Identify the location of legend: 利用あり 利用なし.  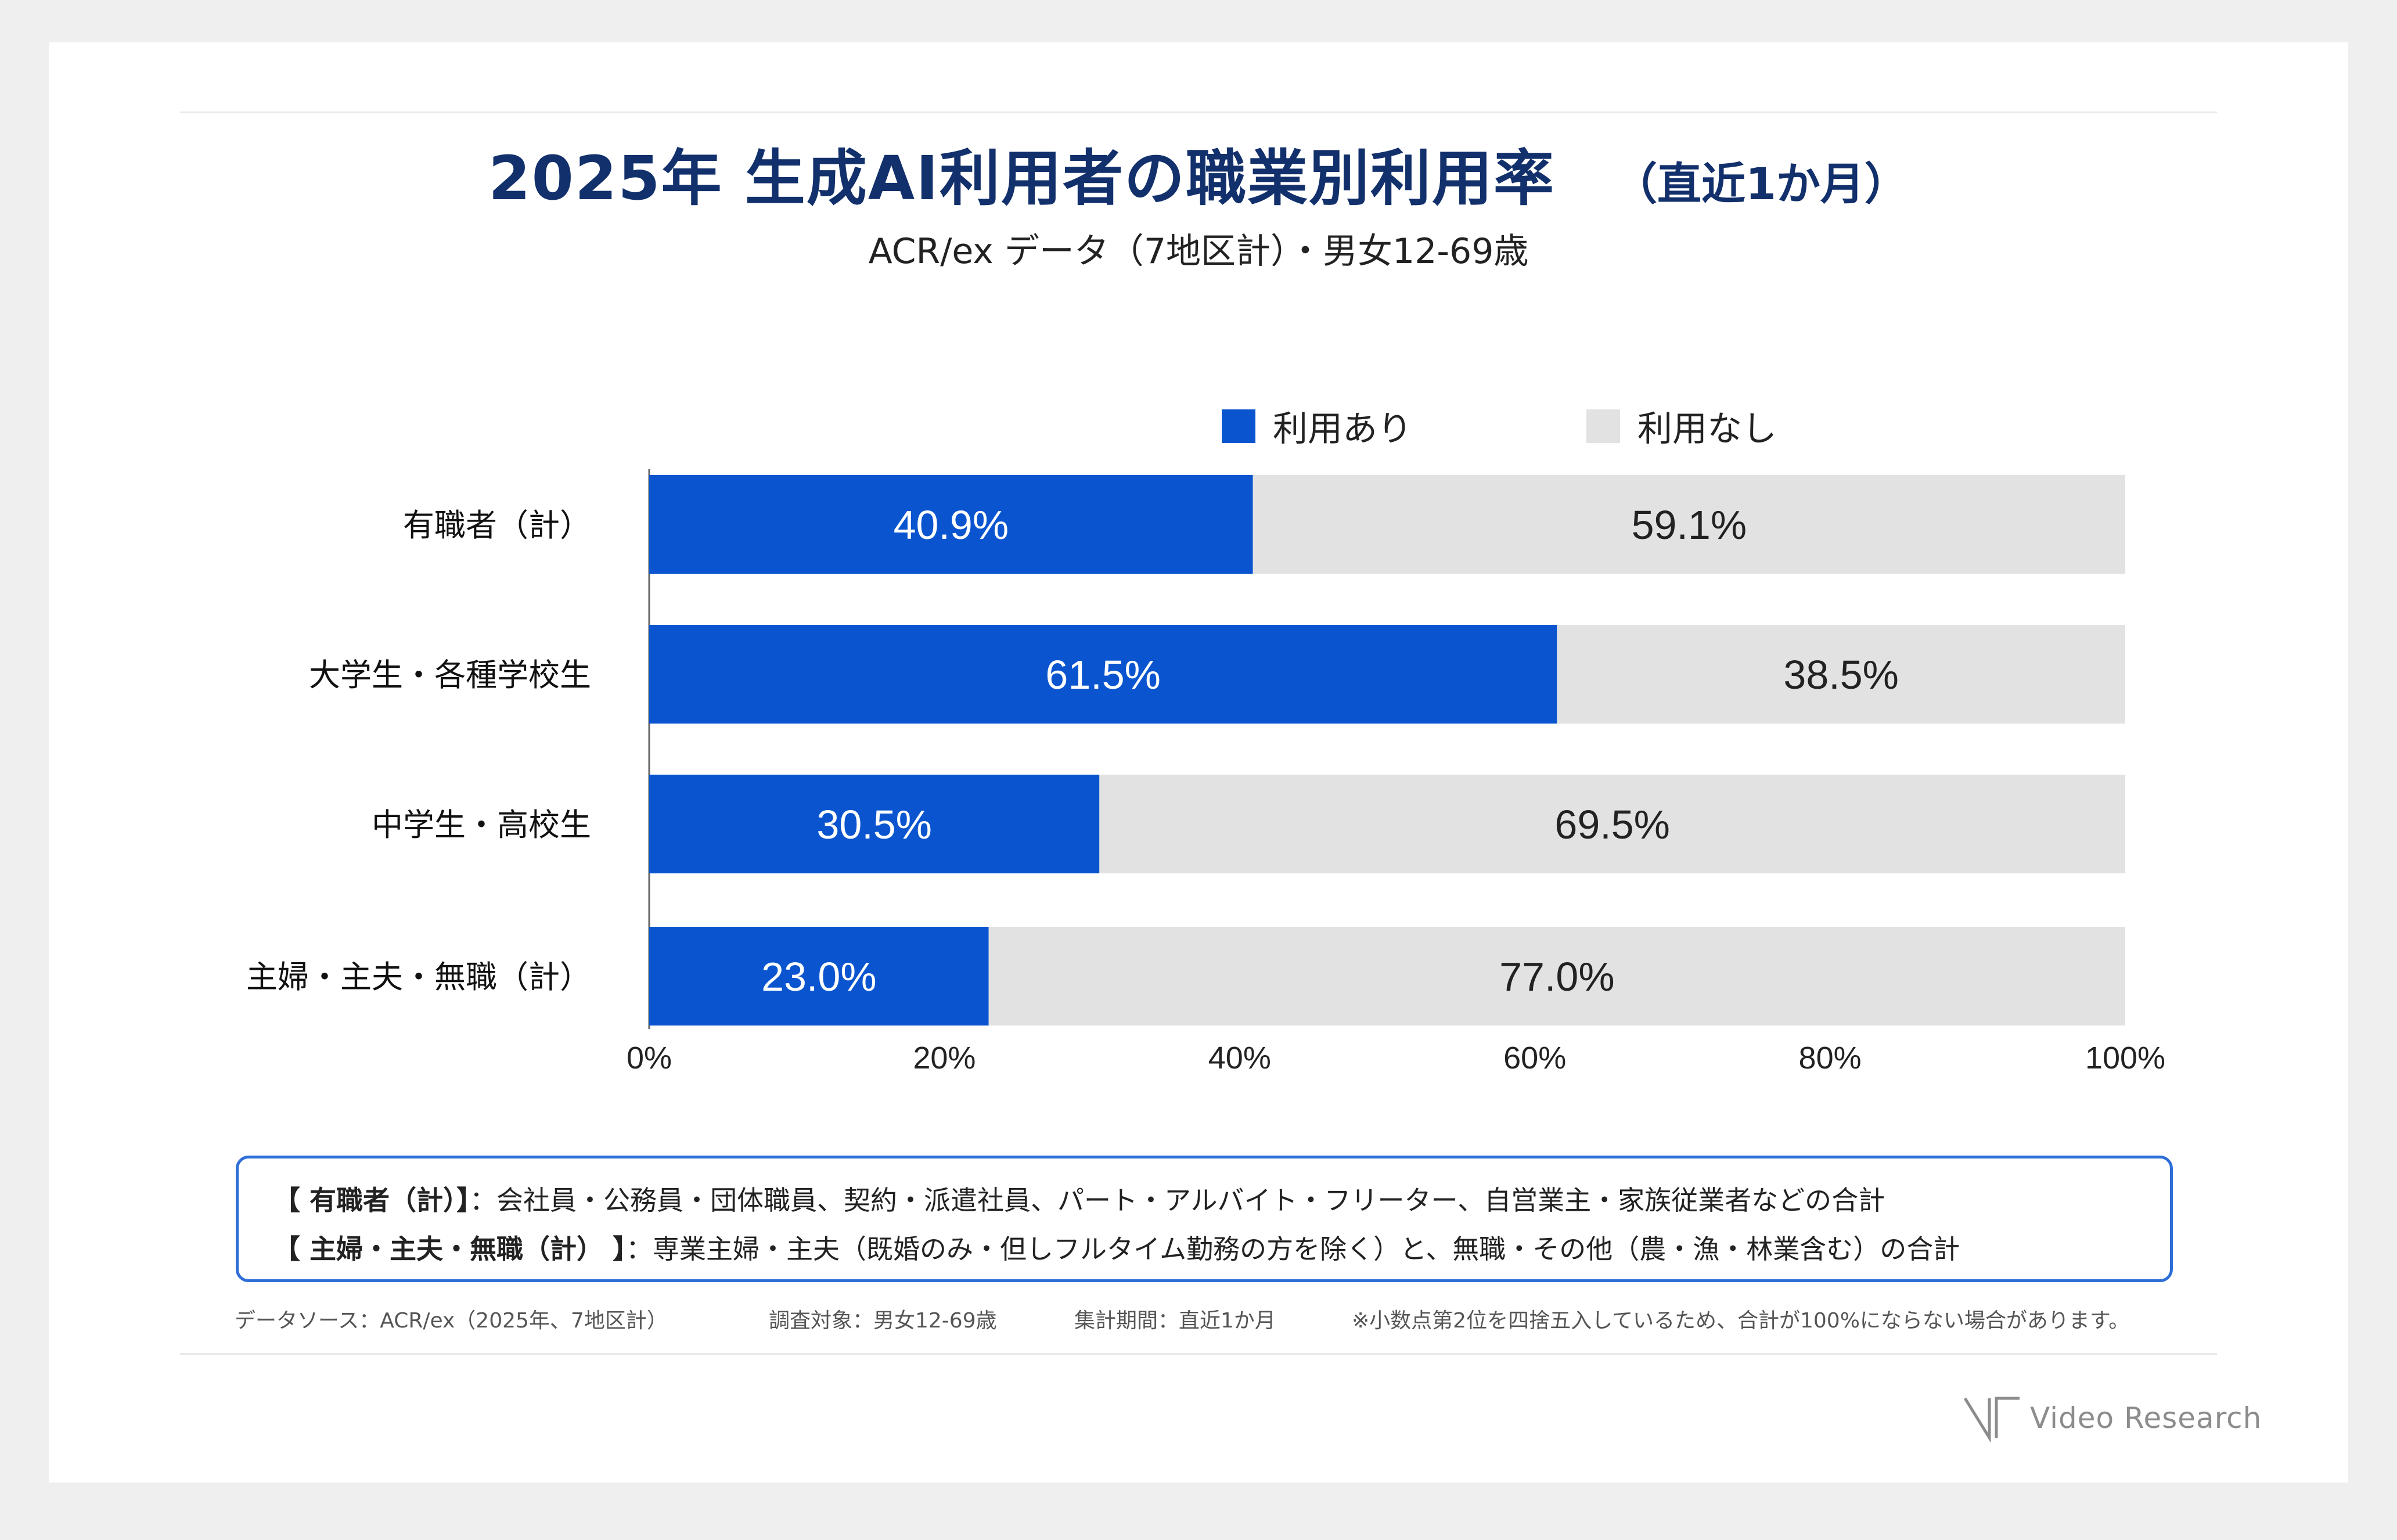
(1586, 426).